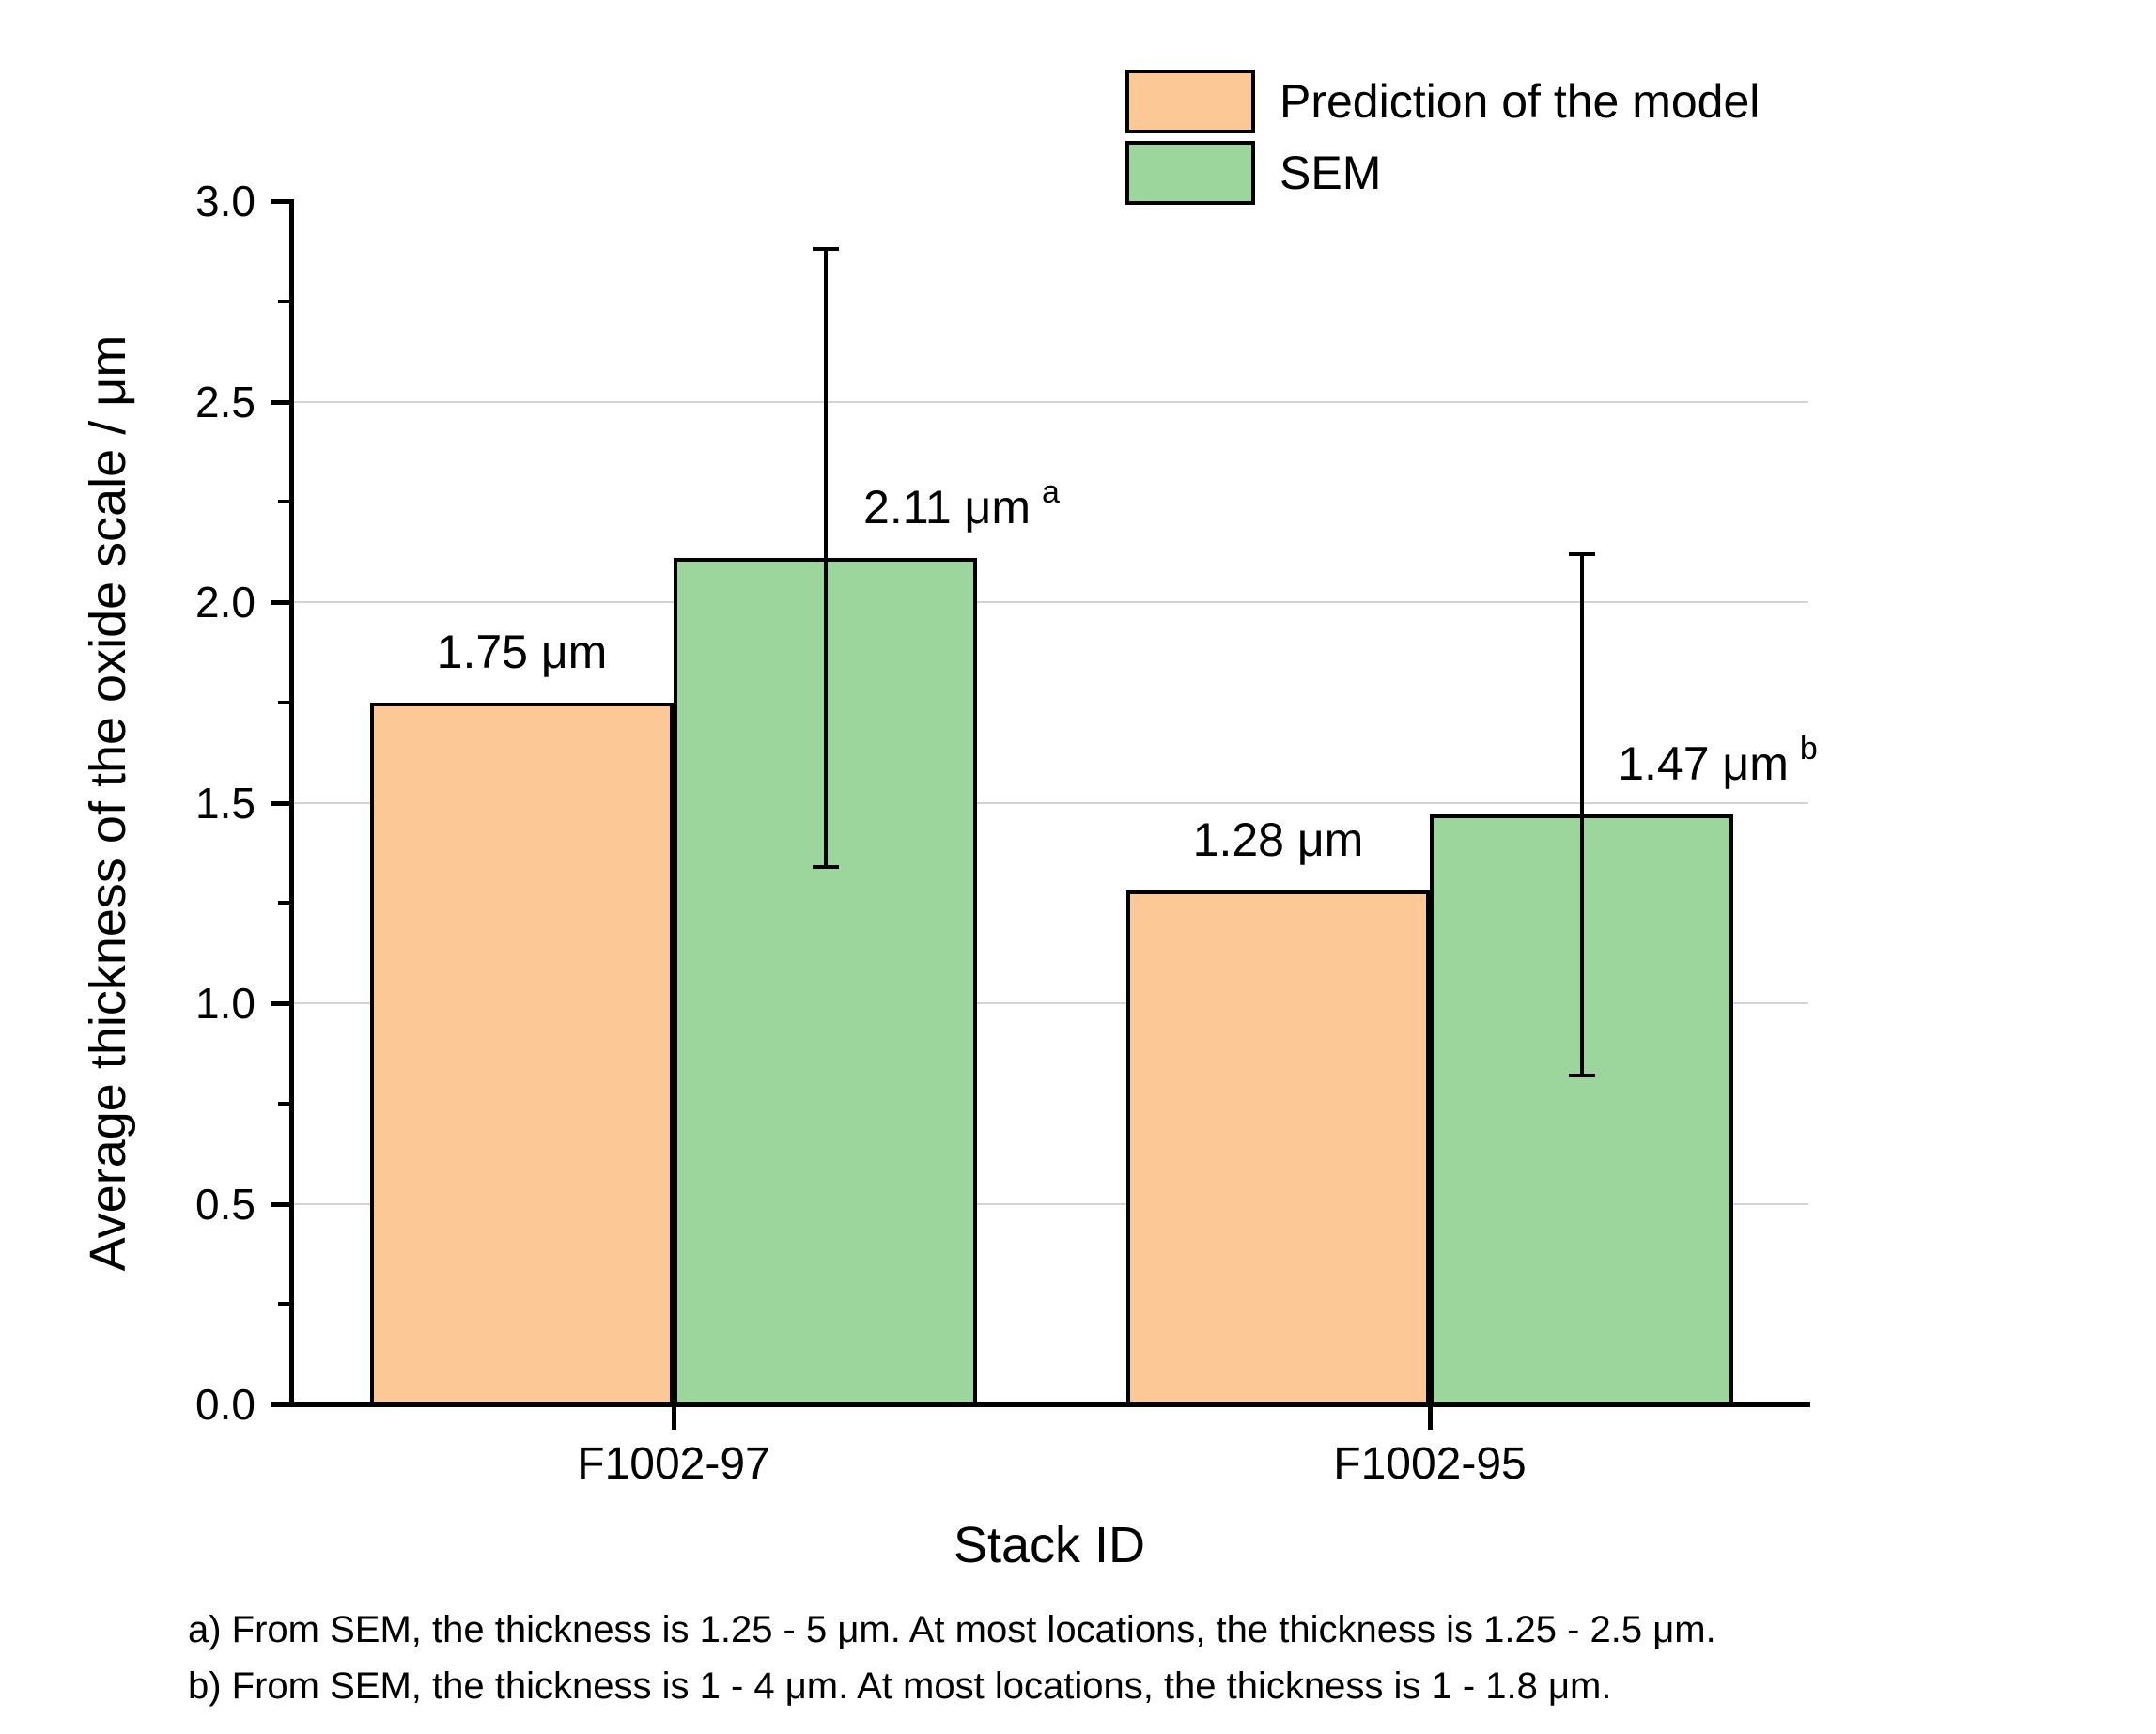 The width and height of the screenshot is (2156, 1734). I want to click on legend-label-prediction: Prediction of the model, so click(1520, 101).